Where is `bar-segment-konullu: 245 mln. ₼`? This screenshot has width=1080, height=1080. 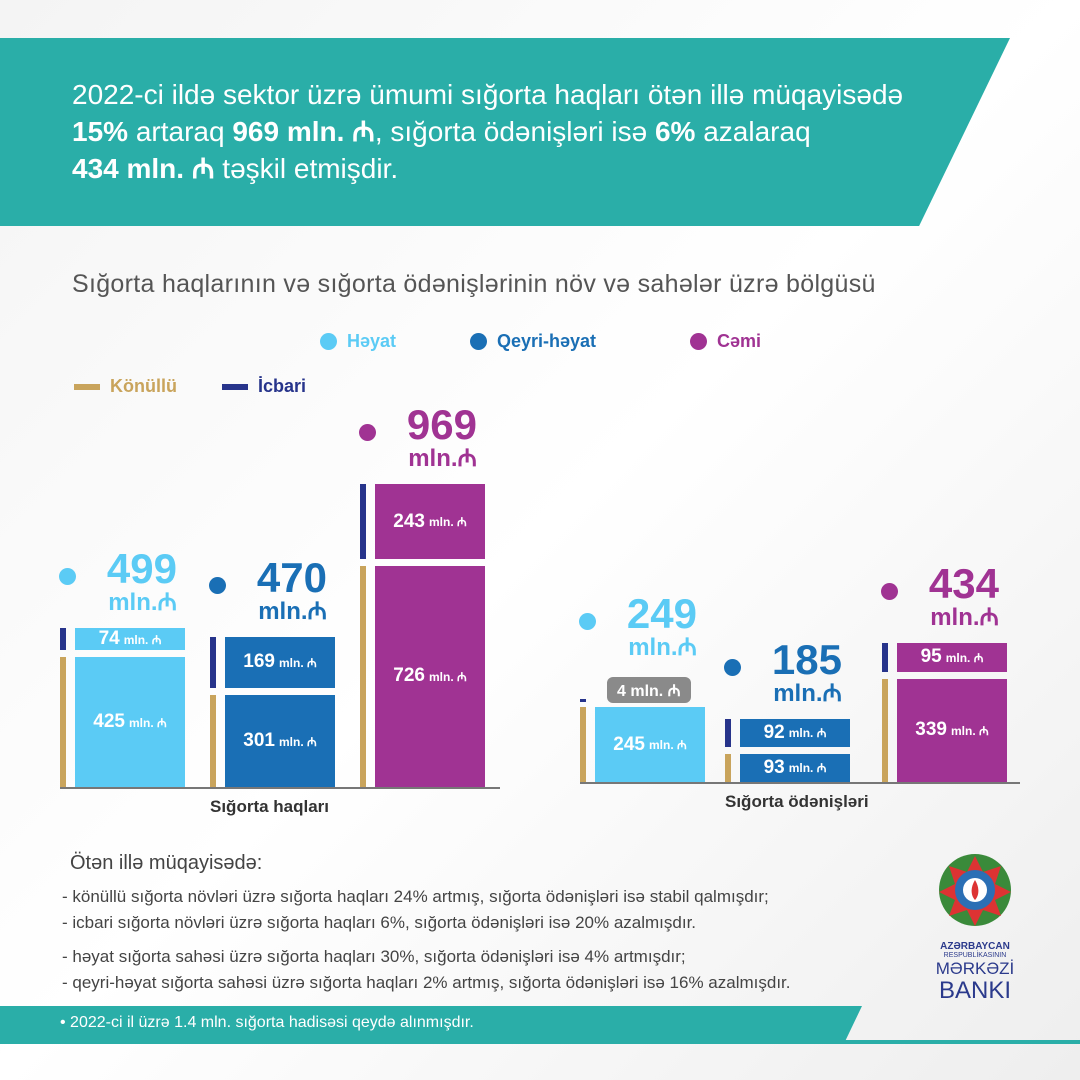 bar-segment-konullu: 245 mln. ₼ is located at coordinates (650, 744).